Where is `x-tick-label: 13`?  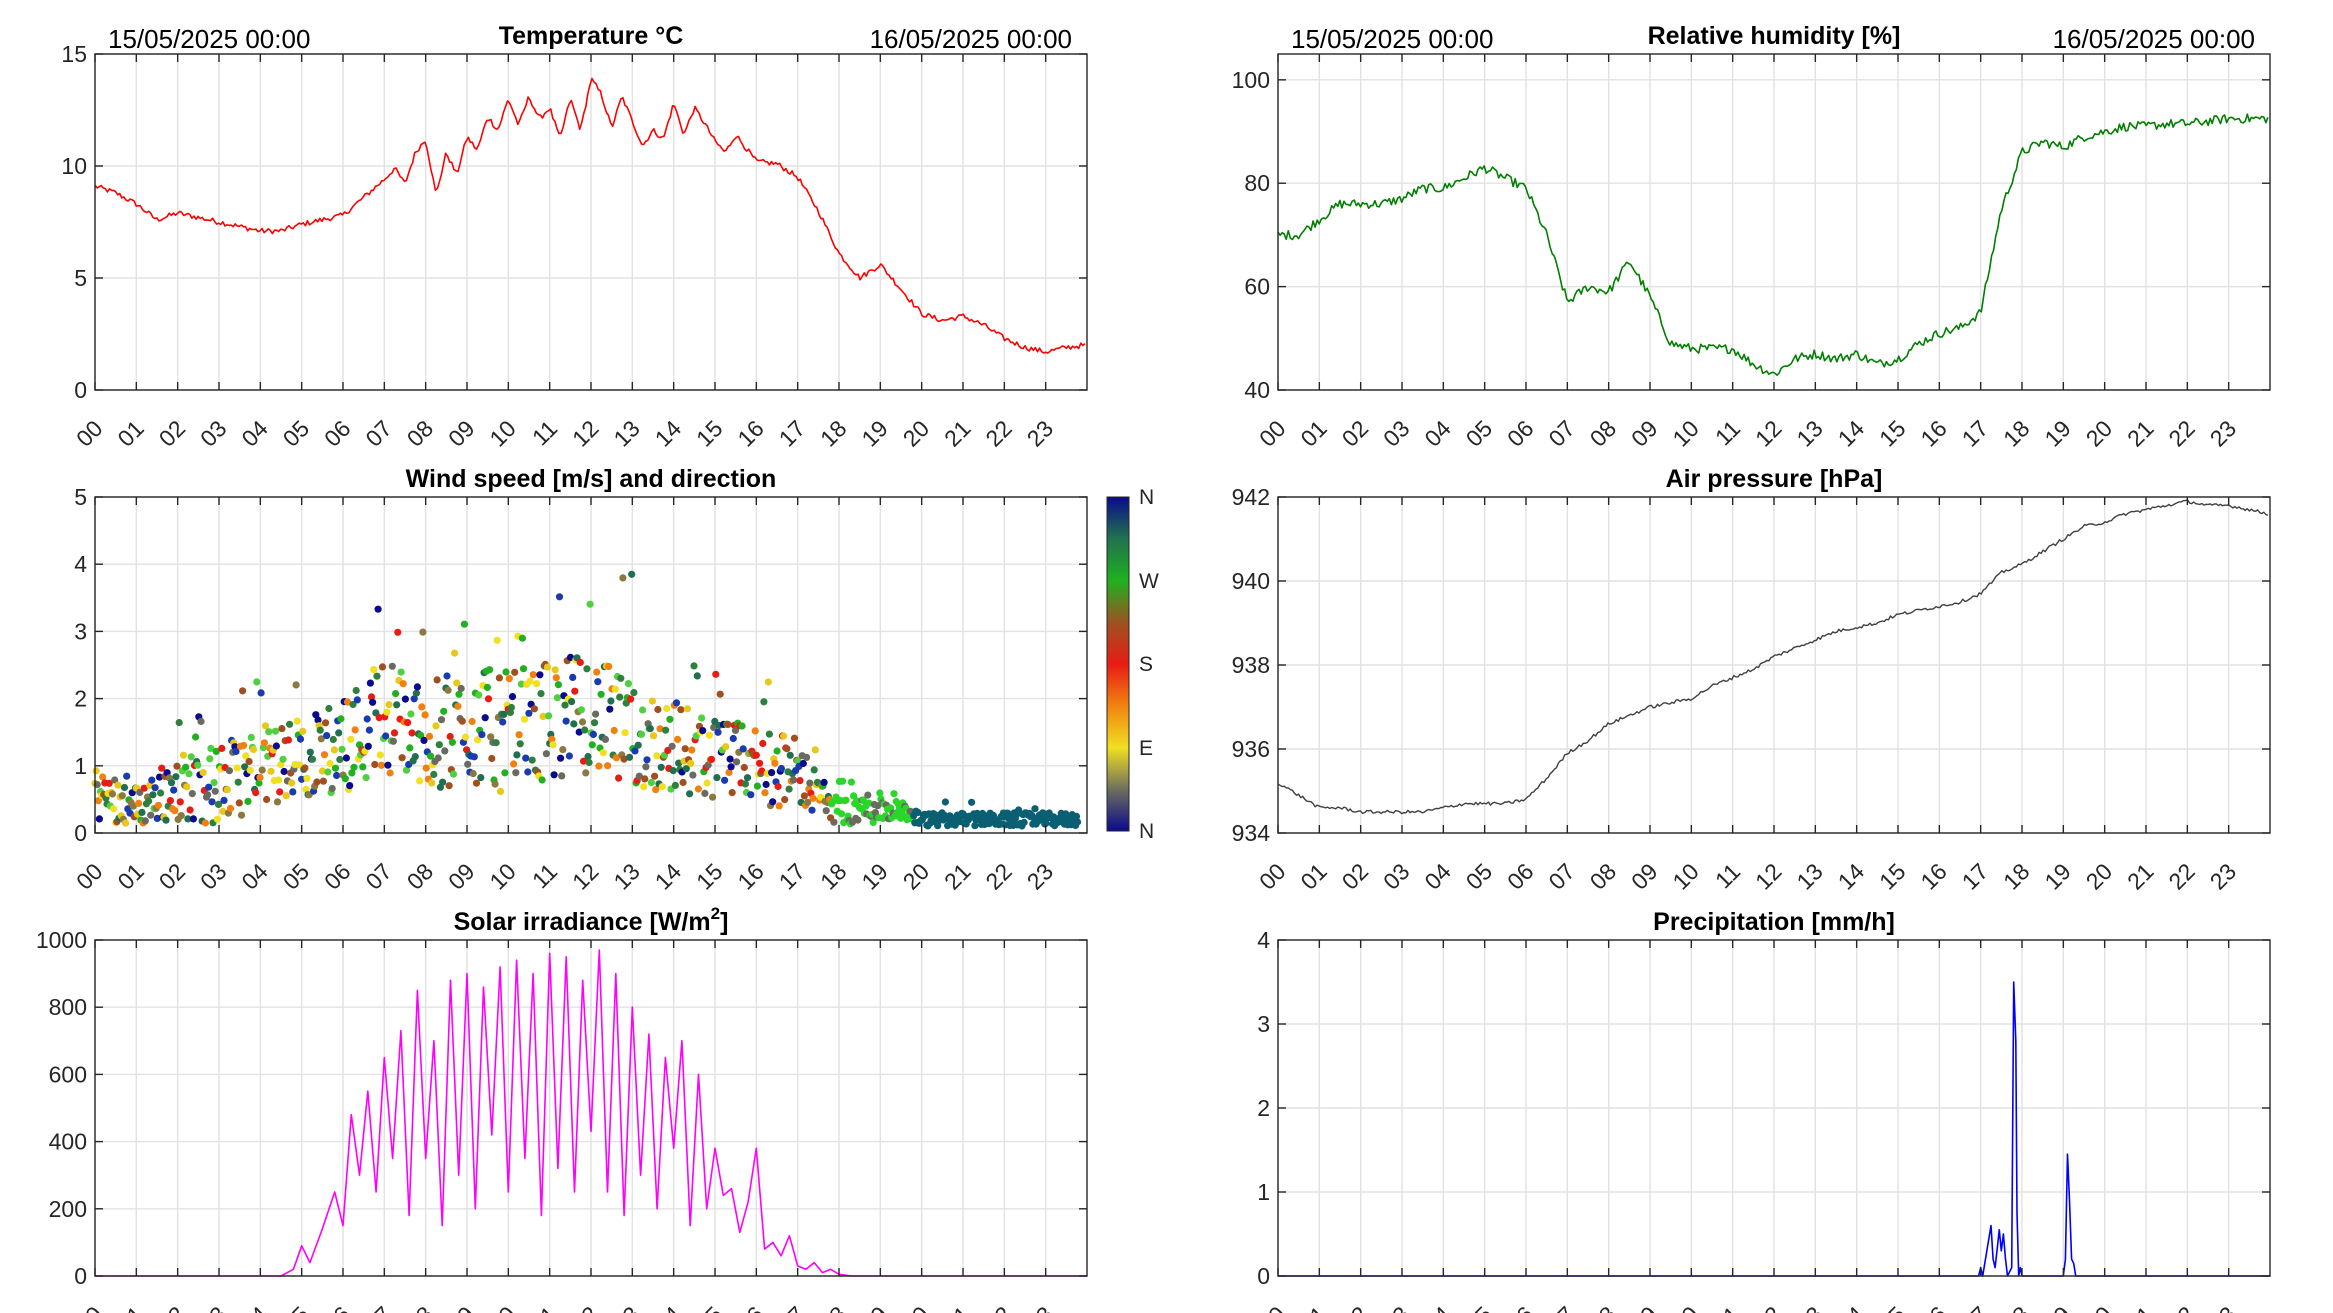
x-tick-label: 13 is located at coordinates (626, 1307).